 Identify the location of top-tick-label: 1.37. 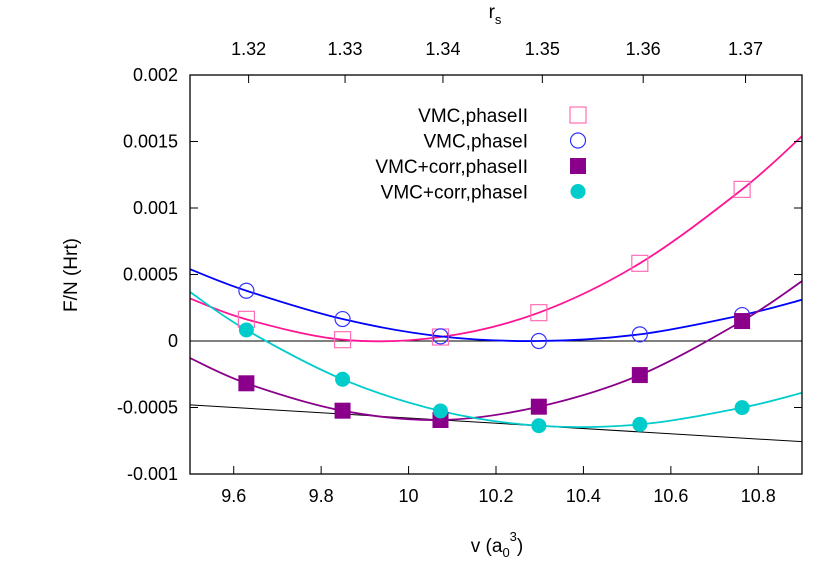
(745, 49).